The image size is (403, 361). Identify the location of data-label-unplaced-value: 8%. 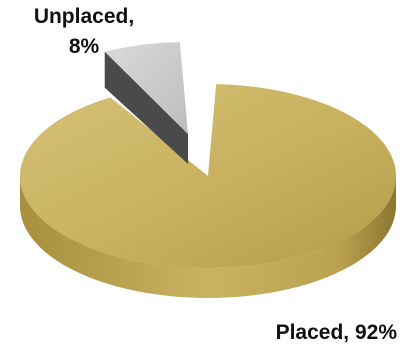
(84, 46).